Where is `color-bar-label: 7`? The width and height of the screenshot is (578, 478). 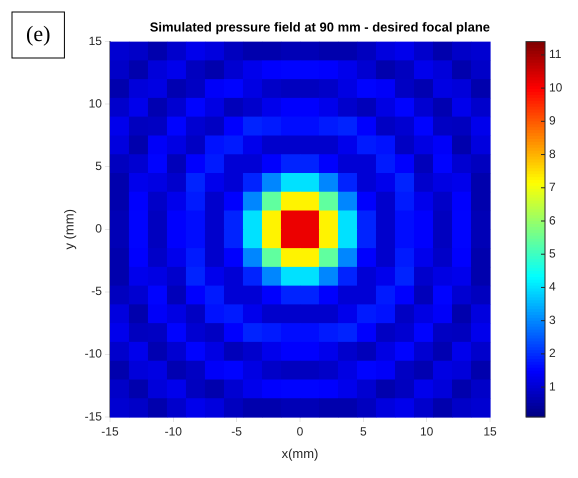
color-bar-label: 7 is located at coordinates (552, 187).